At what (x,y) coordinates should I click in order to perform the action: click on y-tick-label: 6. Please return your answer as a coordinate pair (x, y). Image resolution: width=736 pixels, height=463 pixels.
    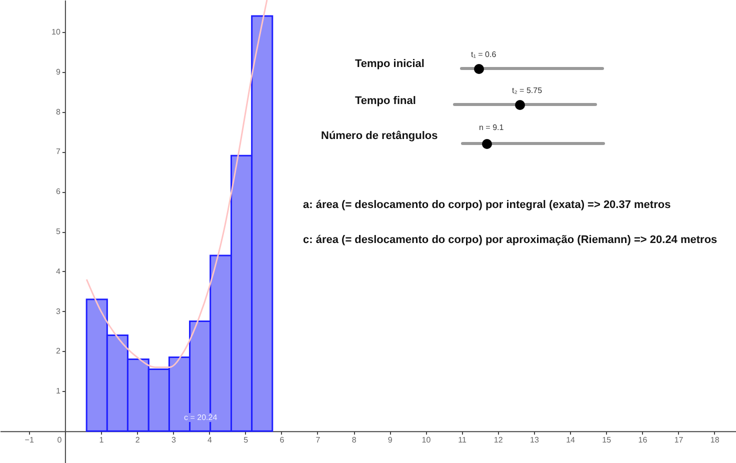
    Looking at the image, I should click on (58, 191).